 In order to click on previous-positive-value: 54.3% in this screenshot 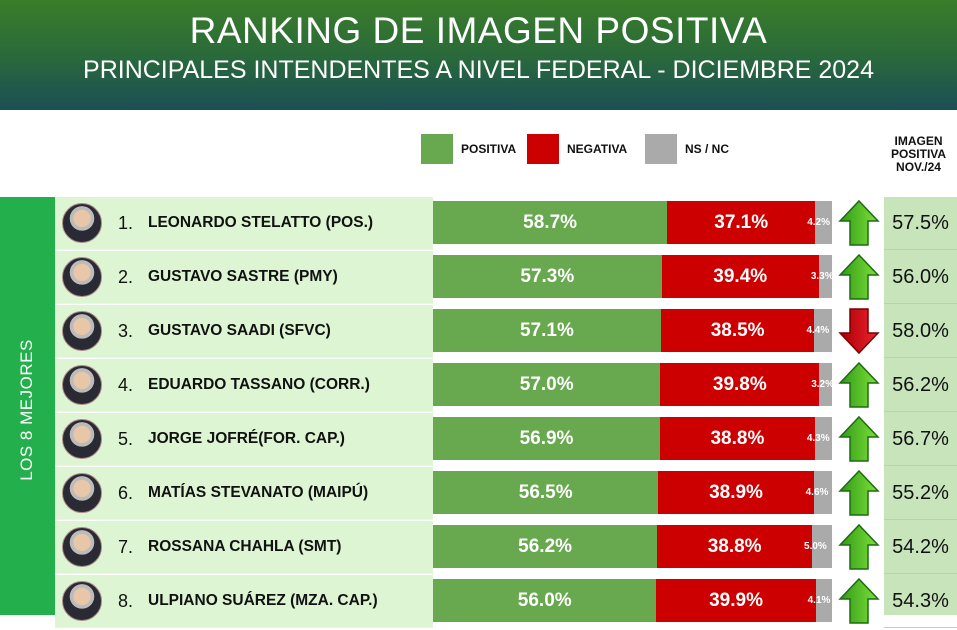, I will do `click(920, 601)`.